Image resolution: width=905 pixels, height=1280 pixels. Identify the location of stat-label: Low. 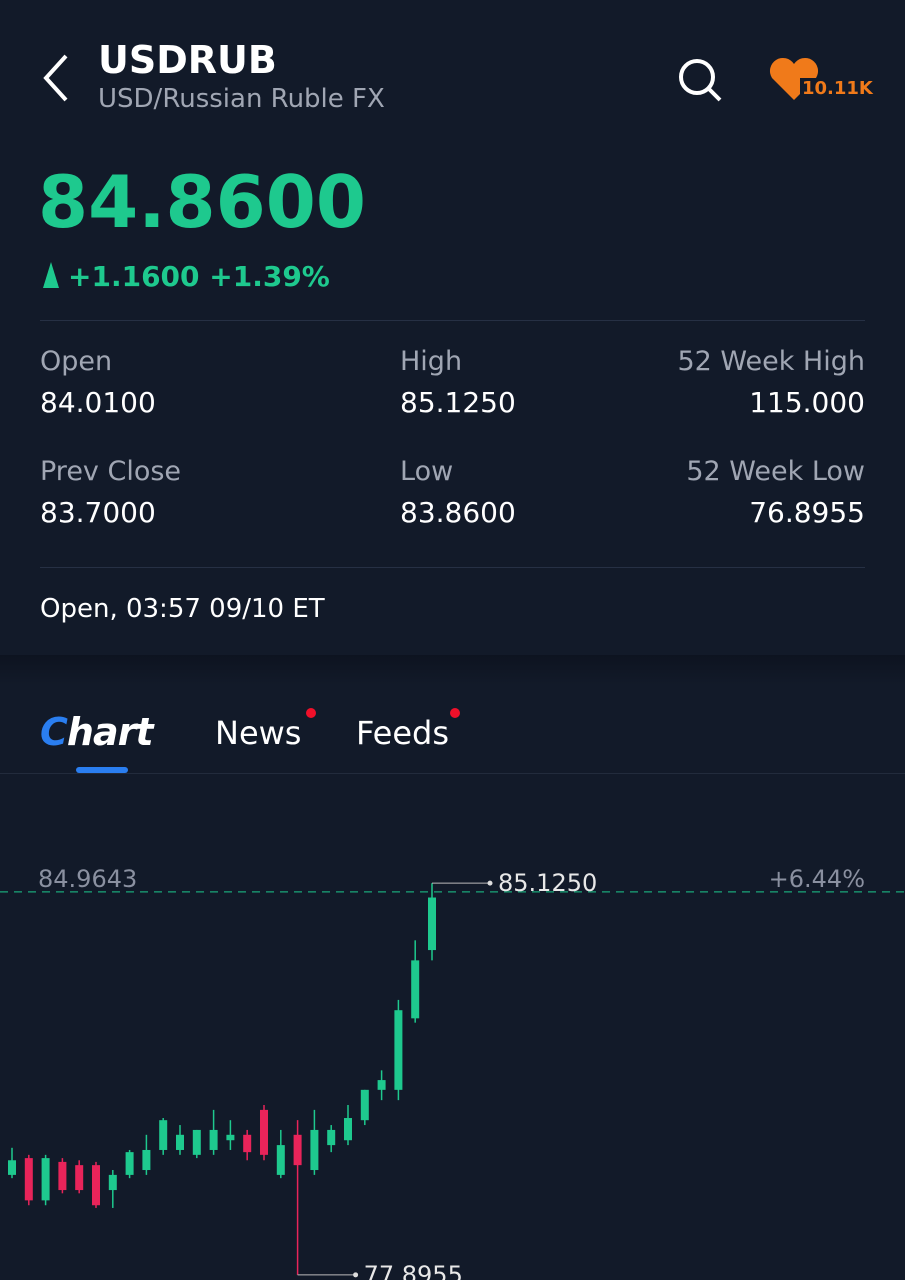
(427, 471).